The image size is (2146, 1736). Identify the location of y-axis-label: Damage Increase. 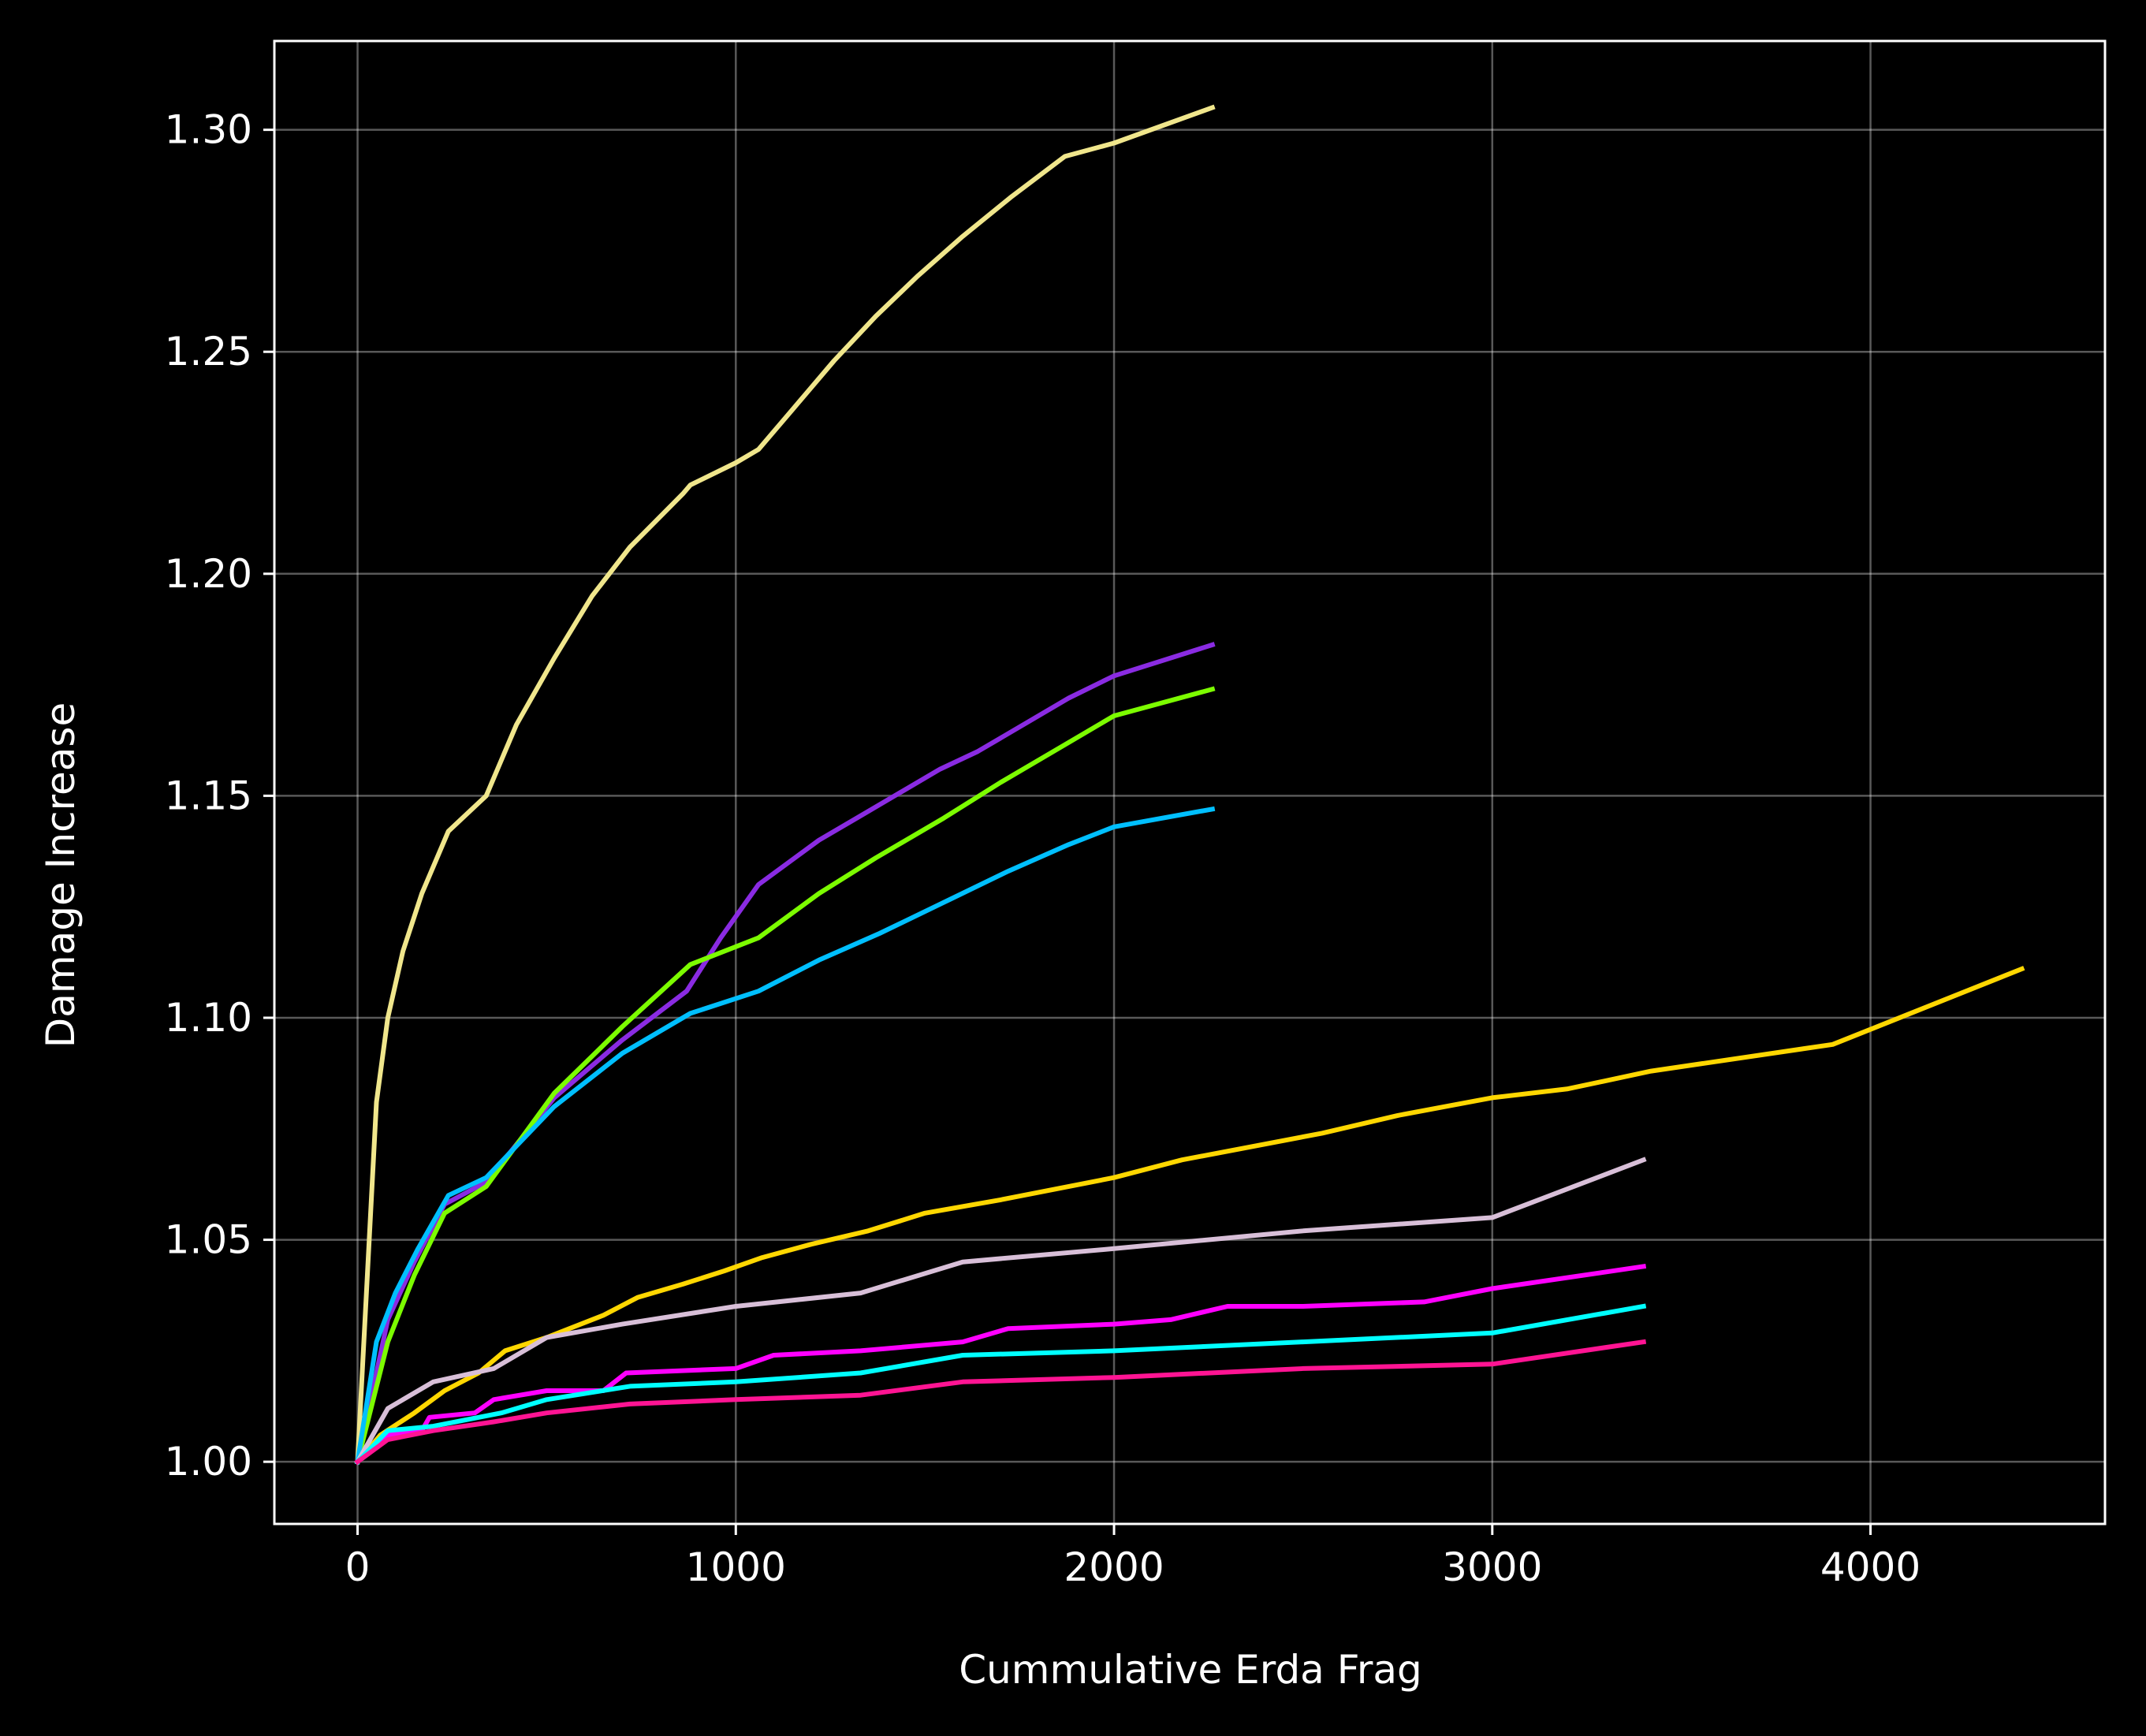
(61, 875).